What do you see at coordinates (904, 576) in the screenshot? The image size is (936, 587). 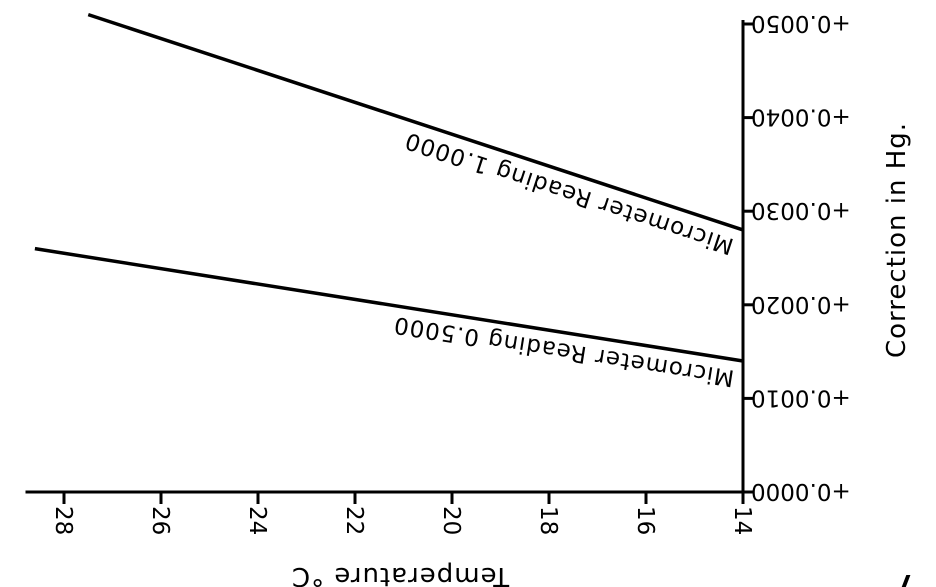 I see `figure-mark: 7` at bounding box center [904, 576].